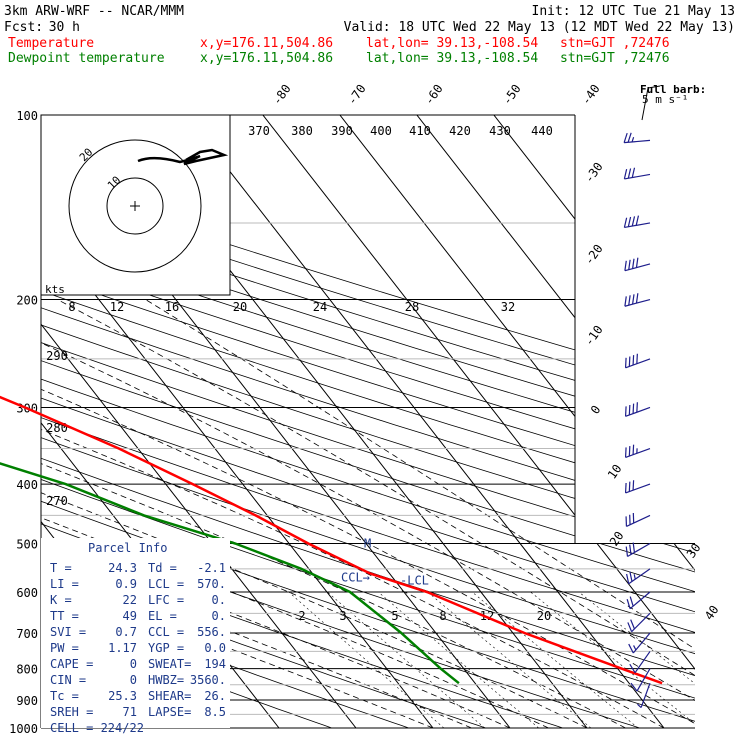  Describe the element at coordinates (452, 58) in the screenshot. I see `dewpoint-location-latlon: lat,lon= 39.13,-108.54` at that location.